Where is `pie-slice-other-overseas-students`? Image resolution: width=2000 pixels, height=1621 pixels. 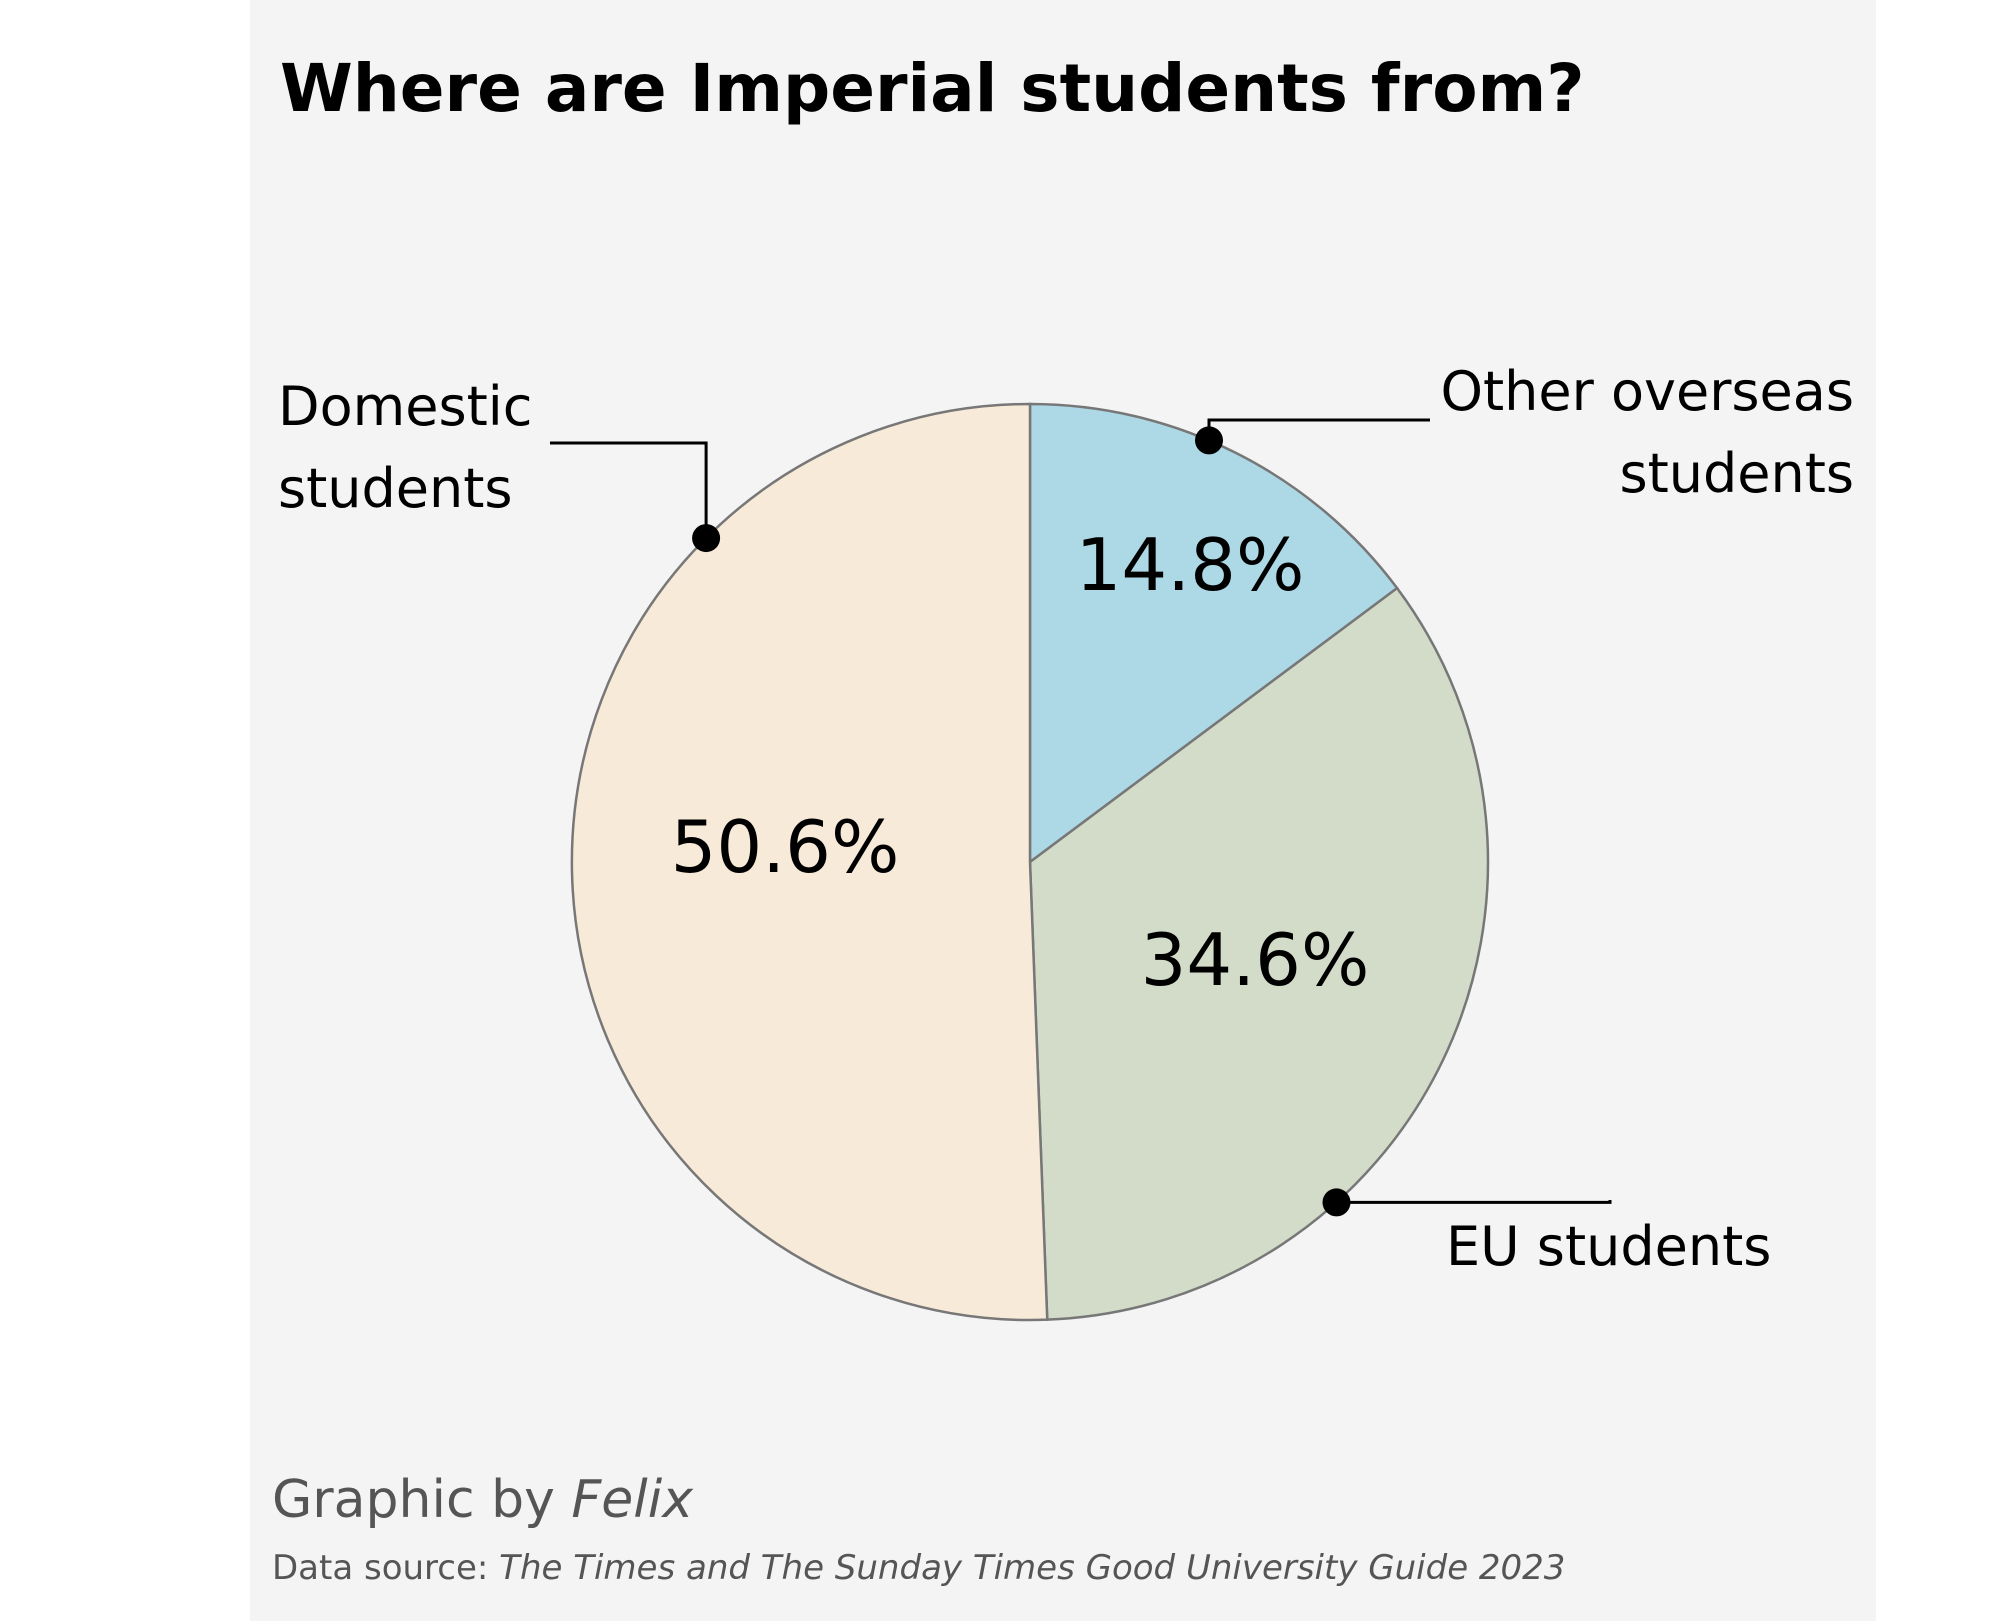
pie-slice-other-overseas-students is located at coordinates (1213, 633).